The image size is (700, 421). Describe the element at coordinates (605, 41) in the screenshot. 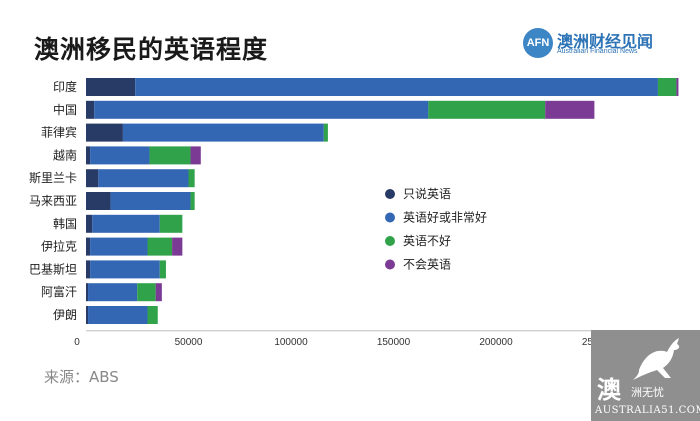

I see `afn-logo-name: 澳洲财经见闻` at that location.